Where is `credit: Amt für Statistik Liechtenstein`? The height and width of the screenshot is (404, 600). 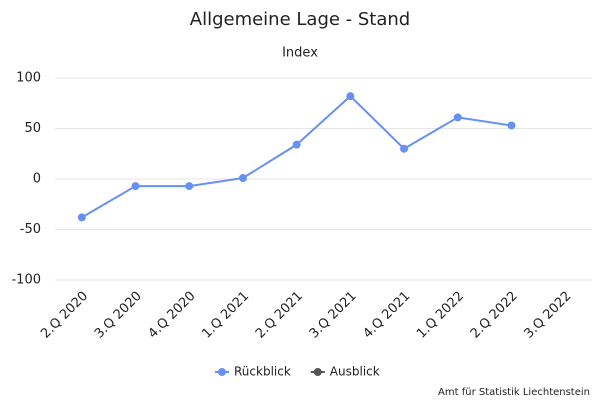 credit: Amt für Statistik Liechtenstein is located at coordinates (514, 392).